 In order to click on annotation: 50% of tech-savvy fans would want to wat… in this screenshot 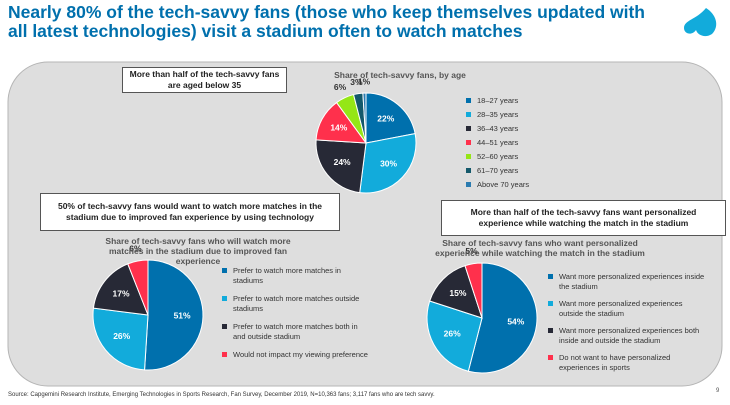, I will do `click(190, 212)`.